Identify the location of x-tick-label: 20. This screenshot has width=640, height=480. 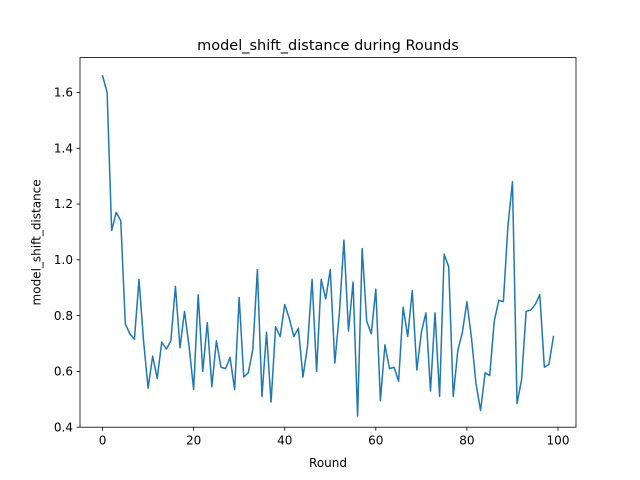
(193, 441).